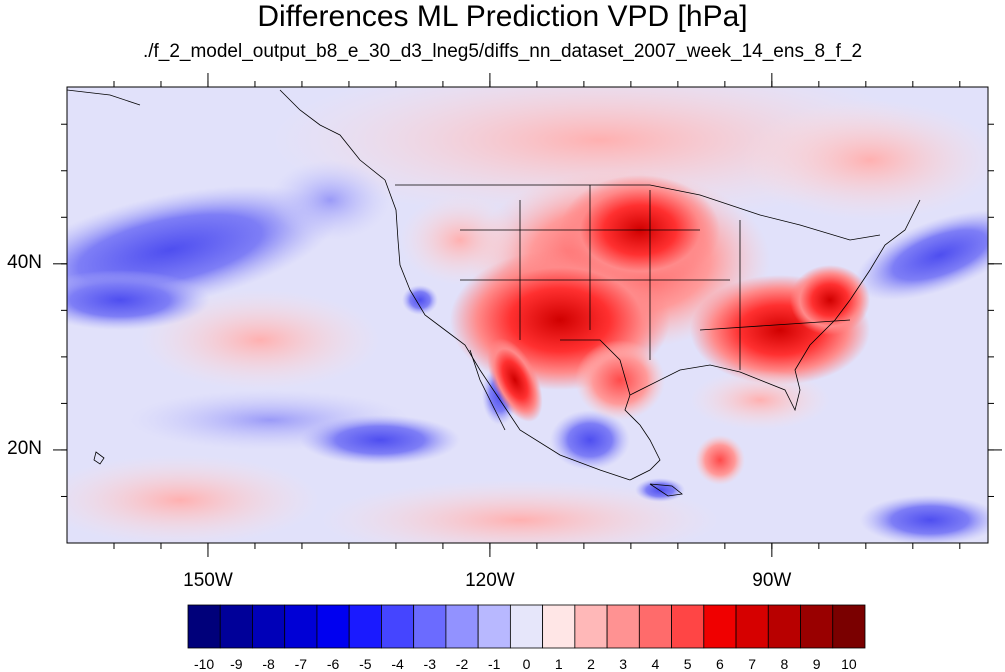 Image resolution: width=1005 pixels, height=672 pixels. Describe the element at coordinates (333, 664) in the screenshot. I see `colorbar-label: -6` at that location.